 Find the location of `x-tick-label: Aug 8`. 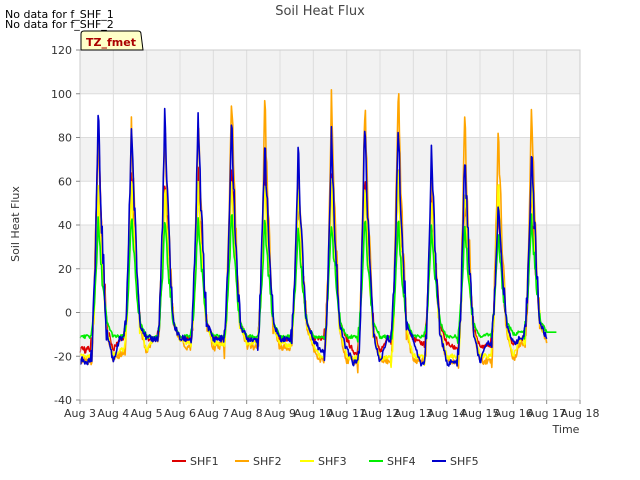

x-tick-label: Aug 8 is located at coordinates (247, 413).